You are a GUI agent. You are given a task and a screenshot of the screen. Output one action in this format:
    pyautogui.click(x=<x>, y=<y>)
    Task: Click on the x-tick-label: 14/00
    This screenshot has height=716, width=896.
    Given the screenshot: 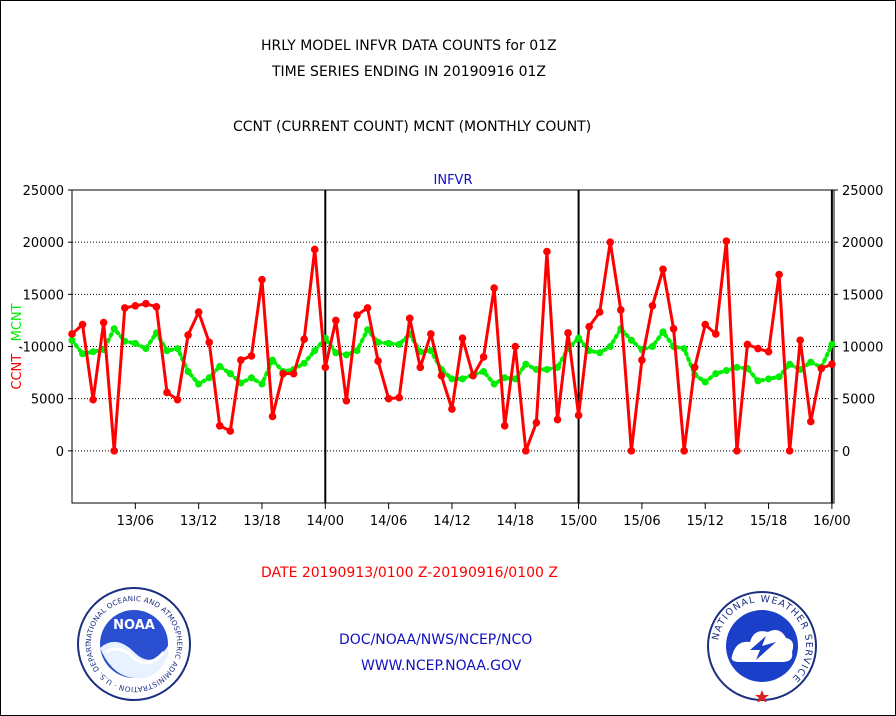 What is the action you would take?
    pyautogui.click(x=325, y=521)
    